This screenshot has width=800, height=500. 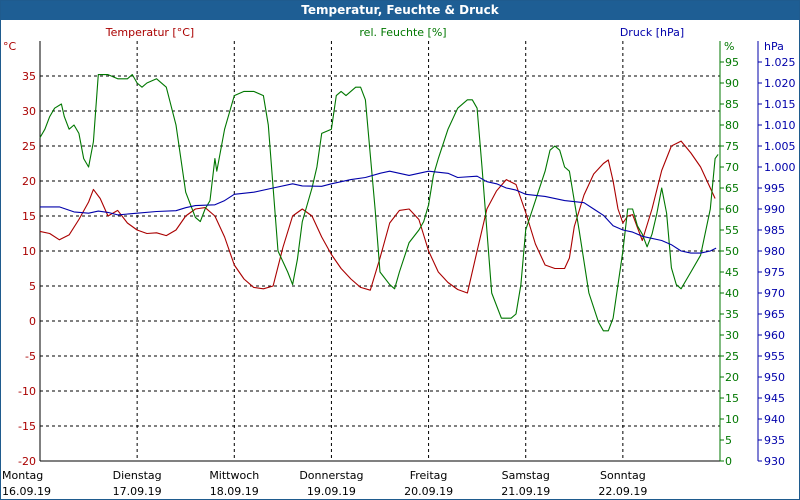 I want to click on humidity-tick-label: 20, so click(x=732, y=377).